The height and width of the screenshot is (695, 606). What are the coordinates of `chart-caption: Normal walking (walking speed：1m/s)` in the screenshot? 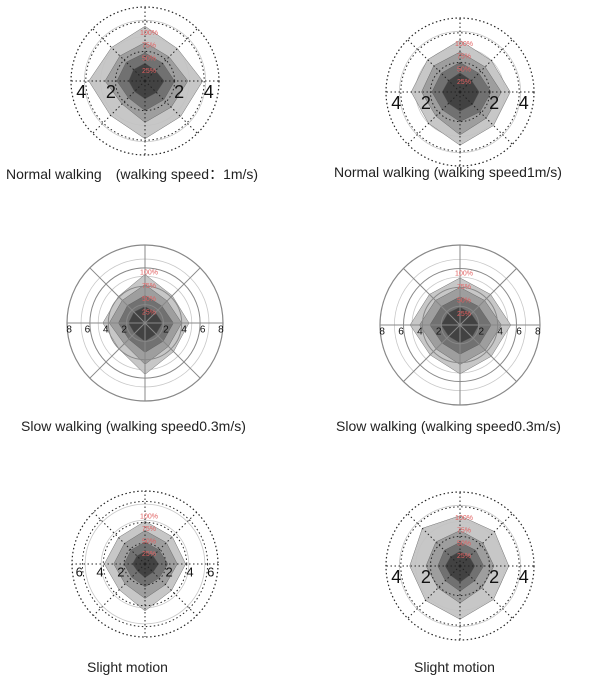 It's located at (132, 174).